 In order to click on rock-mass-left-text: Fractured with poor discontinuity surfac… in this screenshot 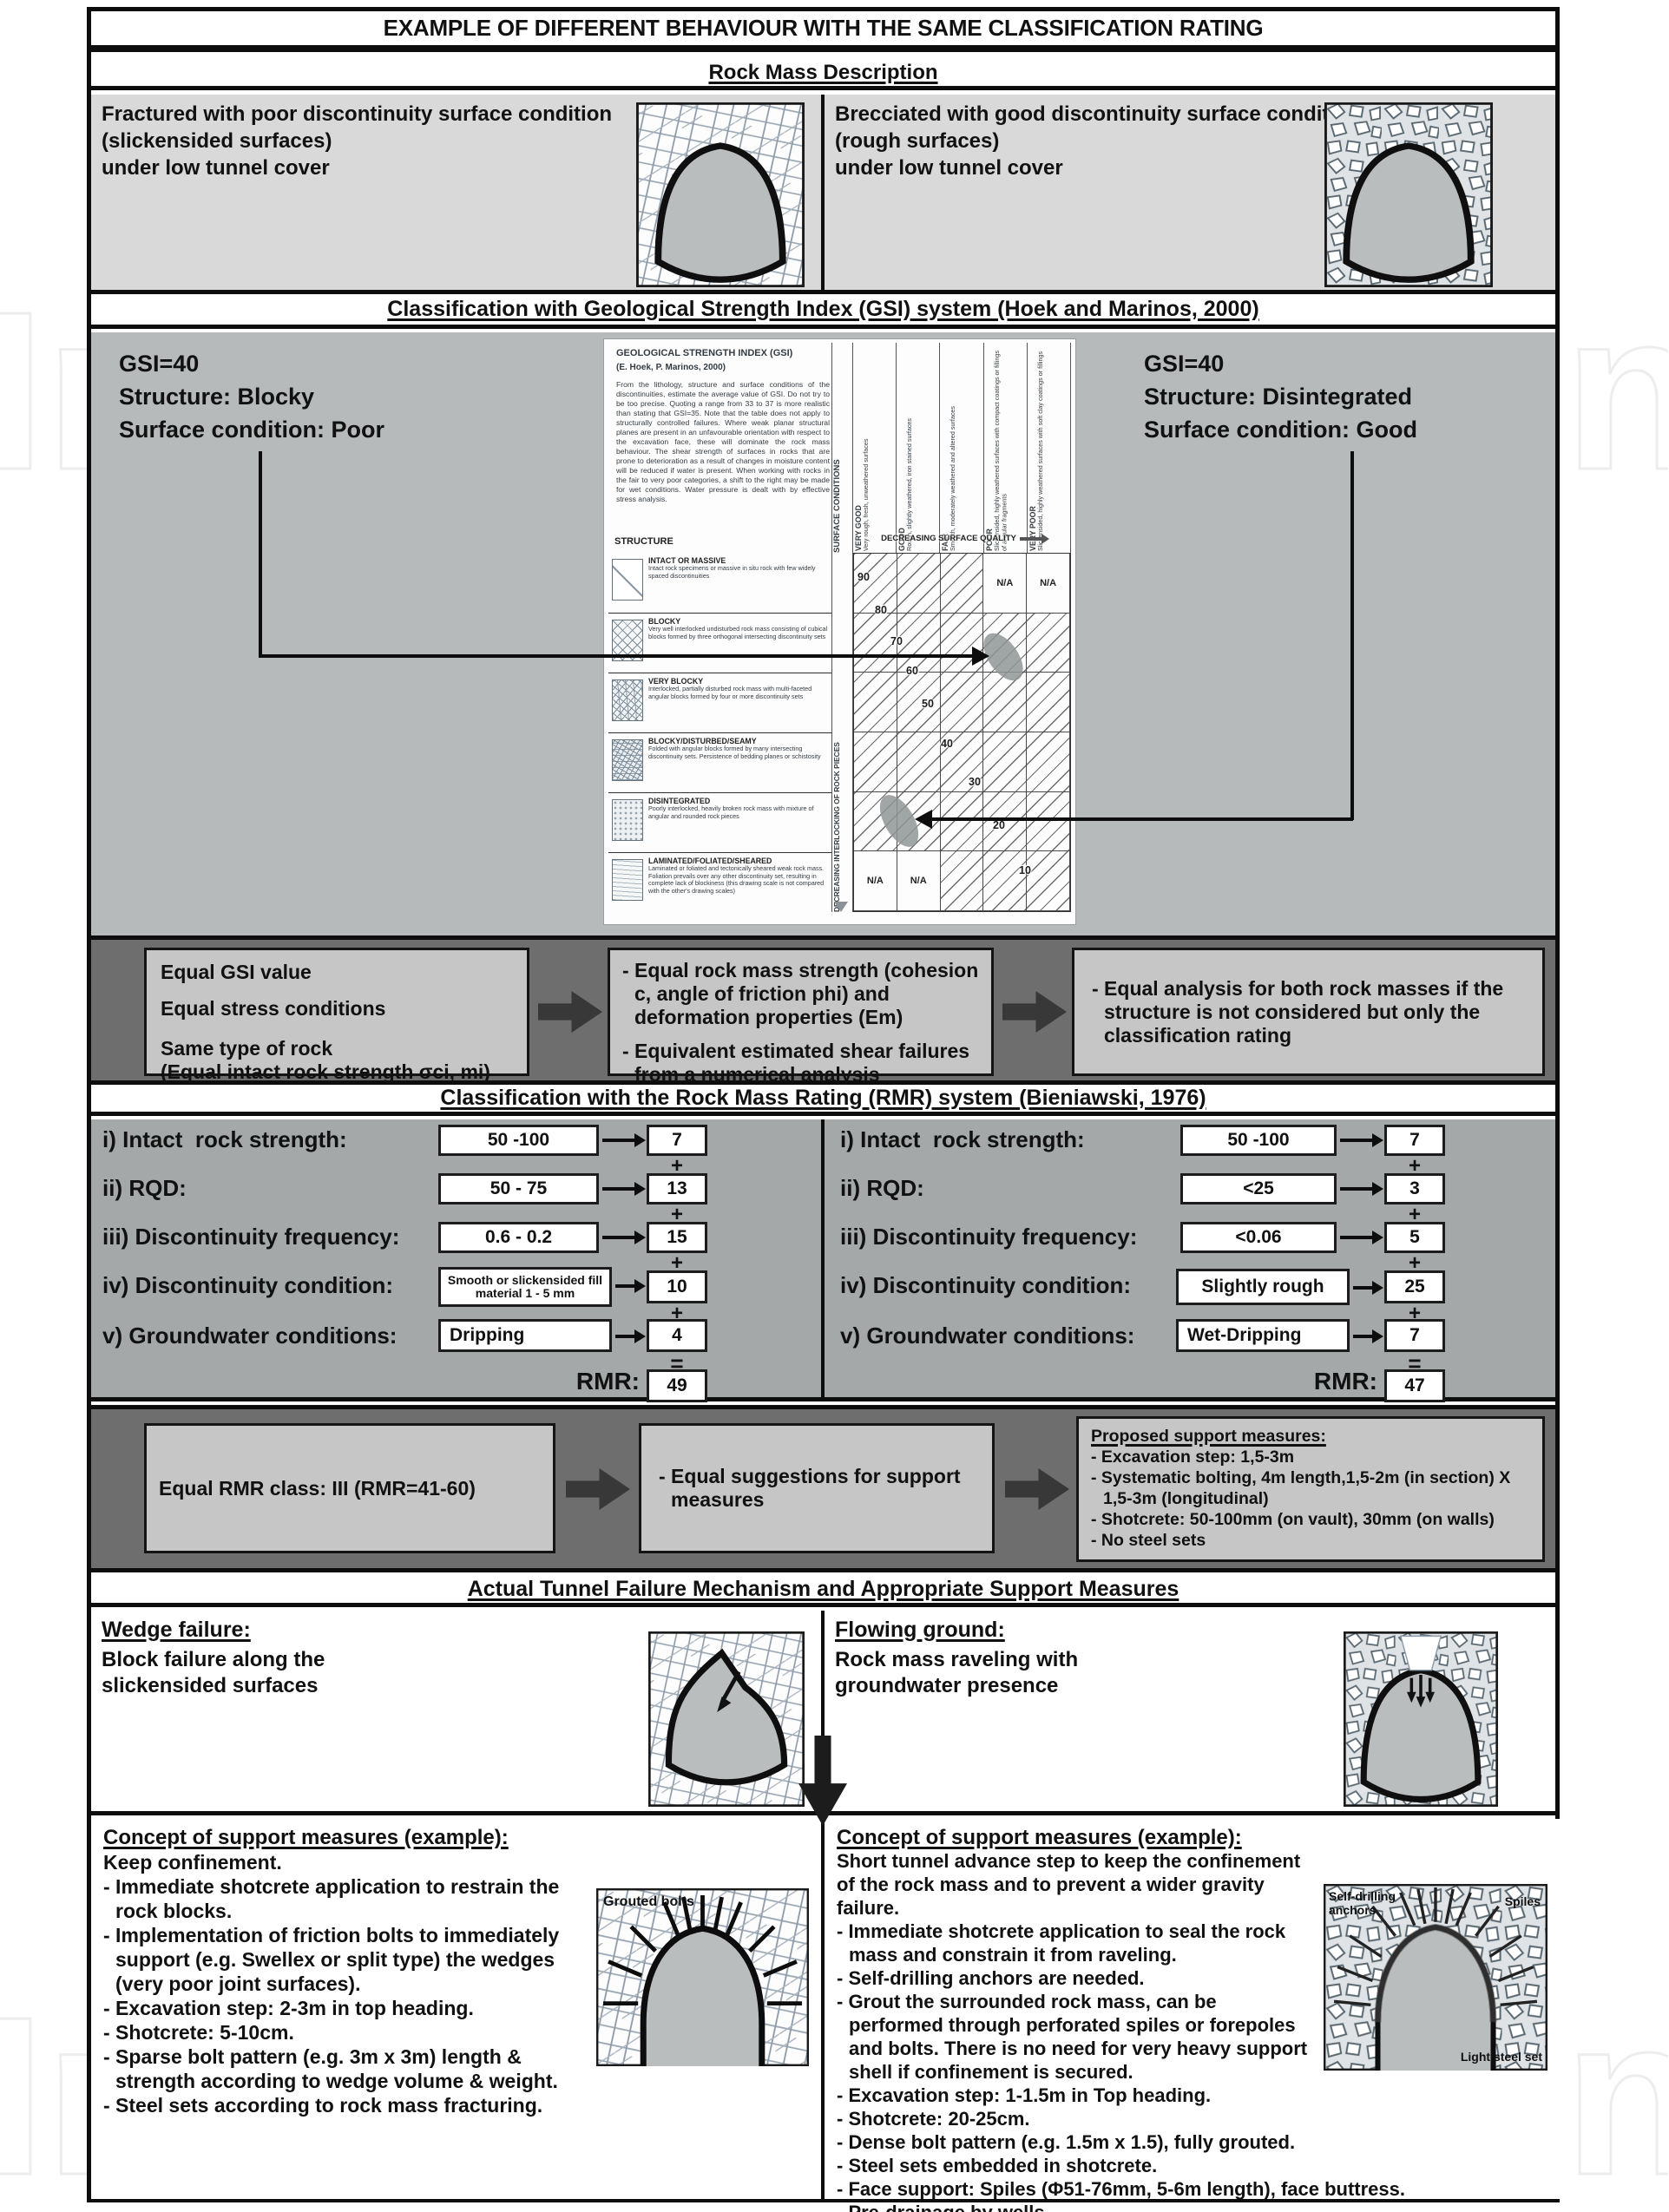, I will do `click(357, 141)`.